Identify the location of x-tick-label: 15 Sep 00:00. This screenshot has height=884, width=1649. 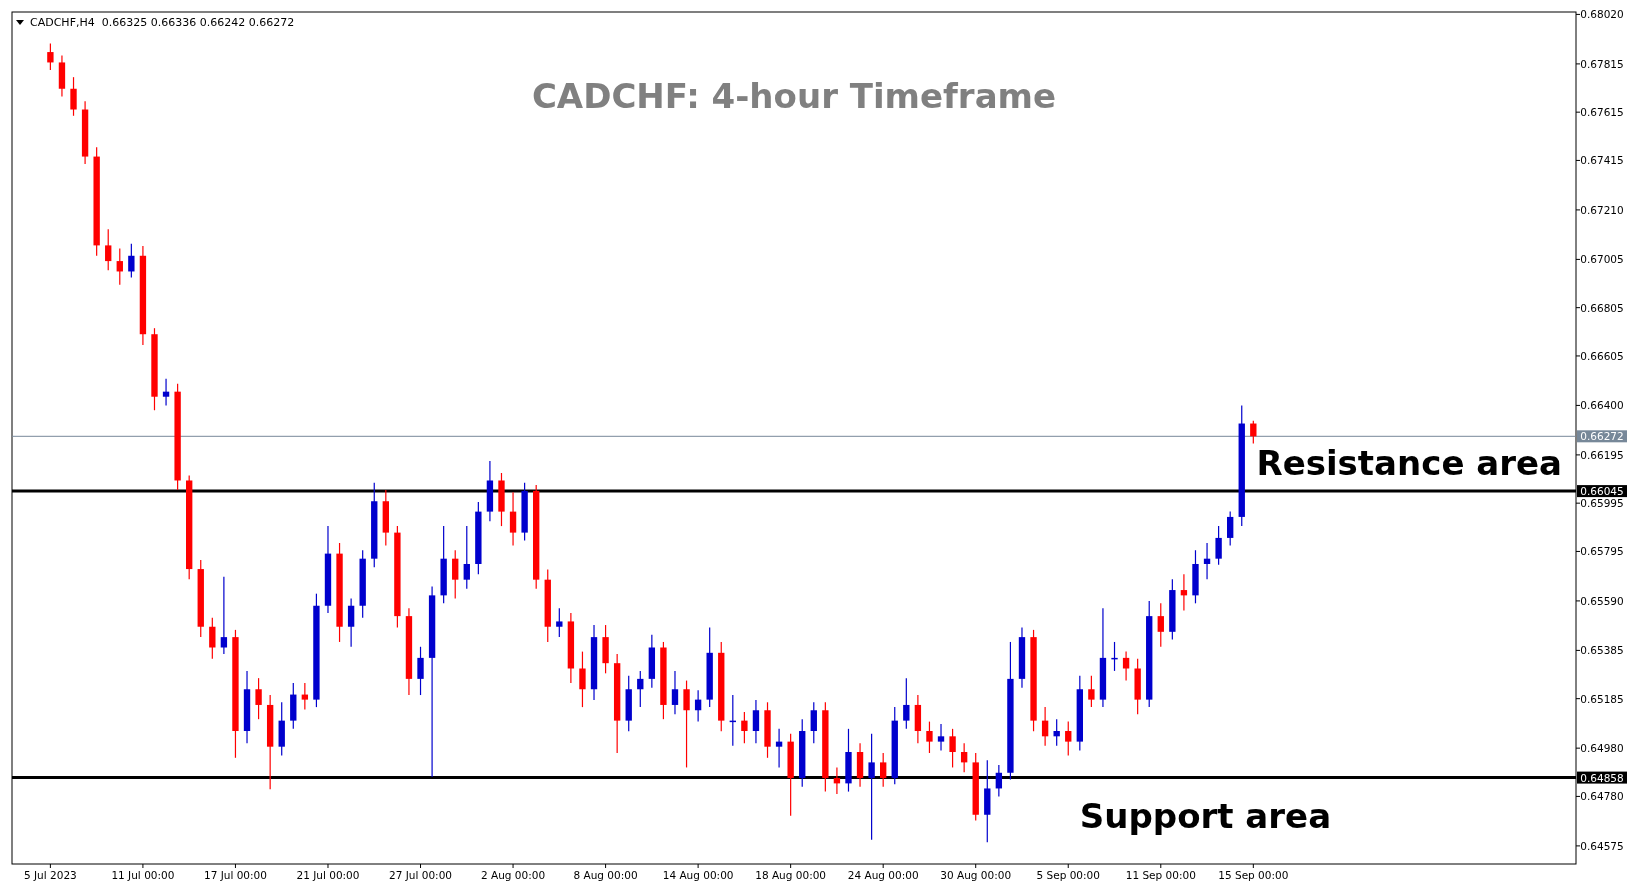
(1253, 875).